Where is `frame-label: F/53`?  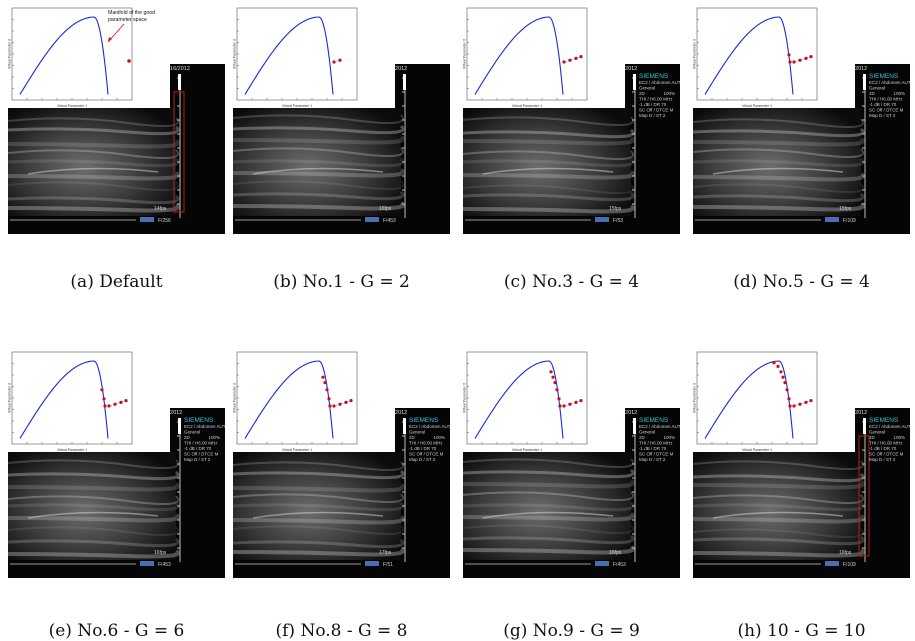 frame-label: F/53 is located at coordinates (618, 221).